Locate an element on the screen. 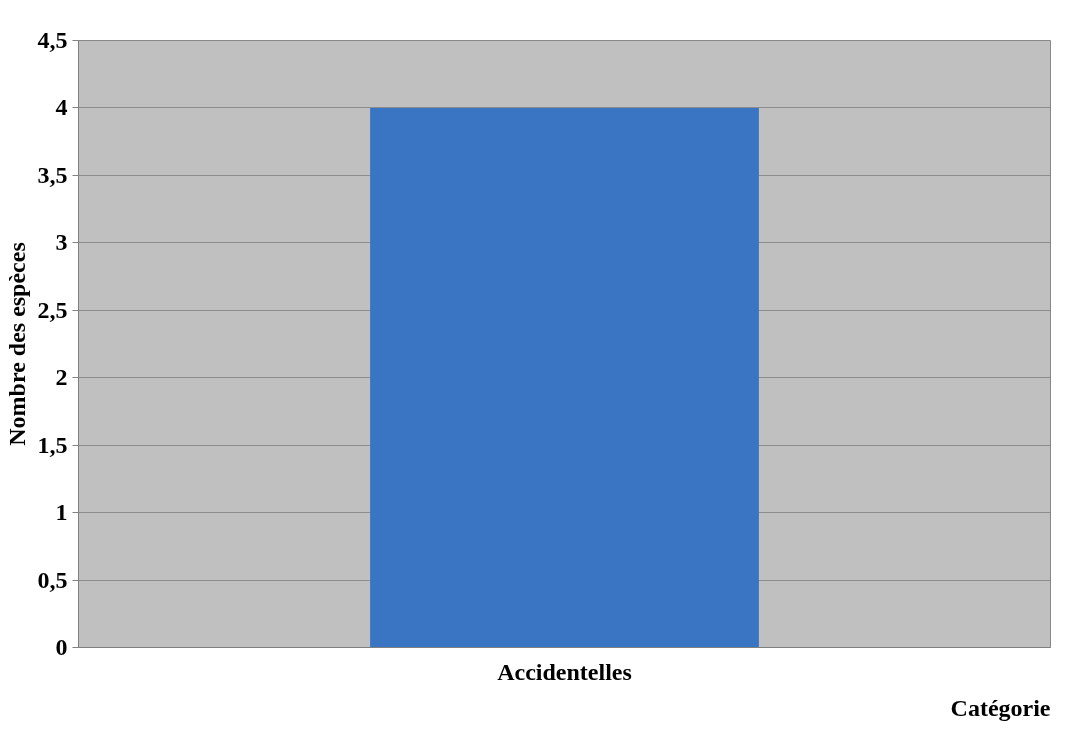 Image resolution: width=1090 pixels, height=733 pixels. y-tick-label: 3 is located at coordinates (61, 242).